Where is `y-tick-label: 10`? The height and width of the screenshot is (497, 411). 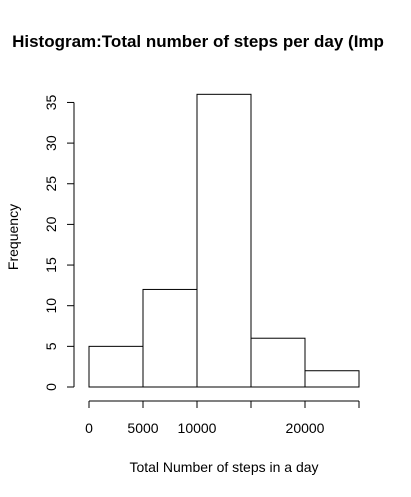 y-tick-label: 10 is located at coordinates (51, 306).